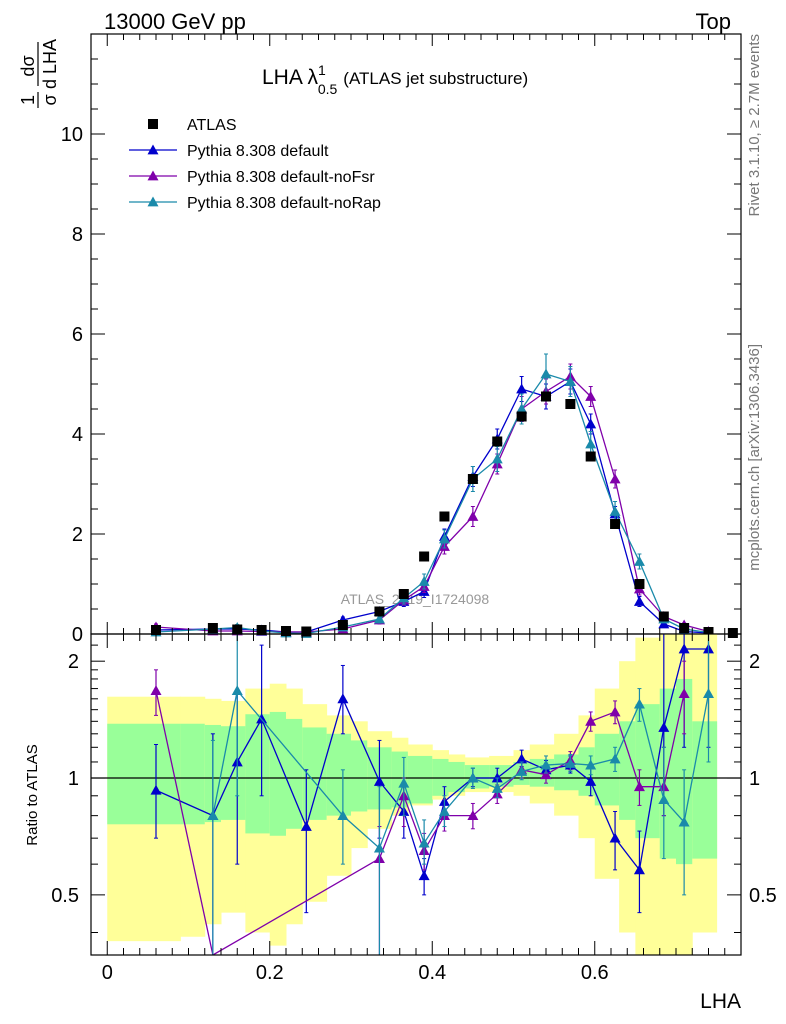 The width and height of the screenshot is (786, 1024). What do you see at coordinates (50, 64) in the screenshot?
I see `y-label-dlha: d LHA` at bounding box center [50, 64].